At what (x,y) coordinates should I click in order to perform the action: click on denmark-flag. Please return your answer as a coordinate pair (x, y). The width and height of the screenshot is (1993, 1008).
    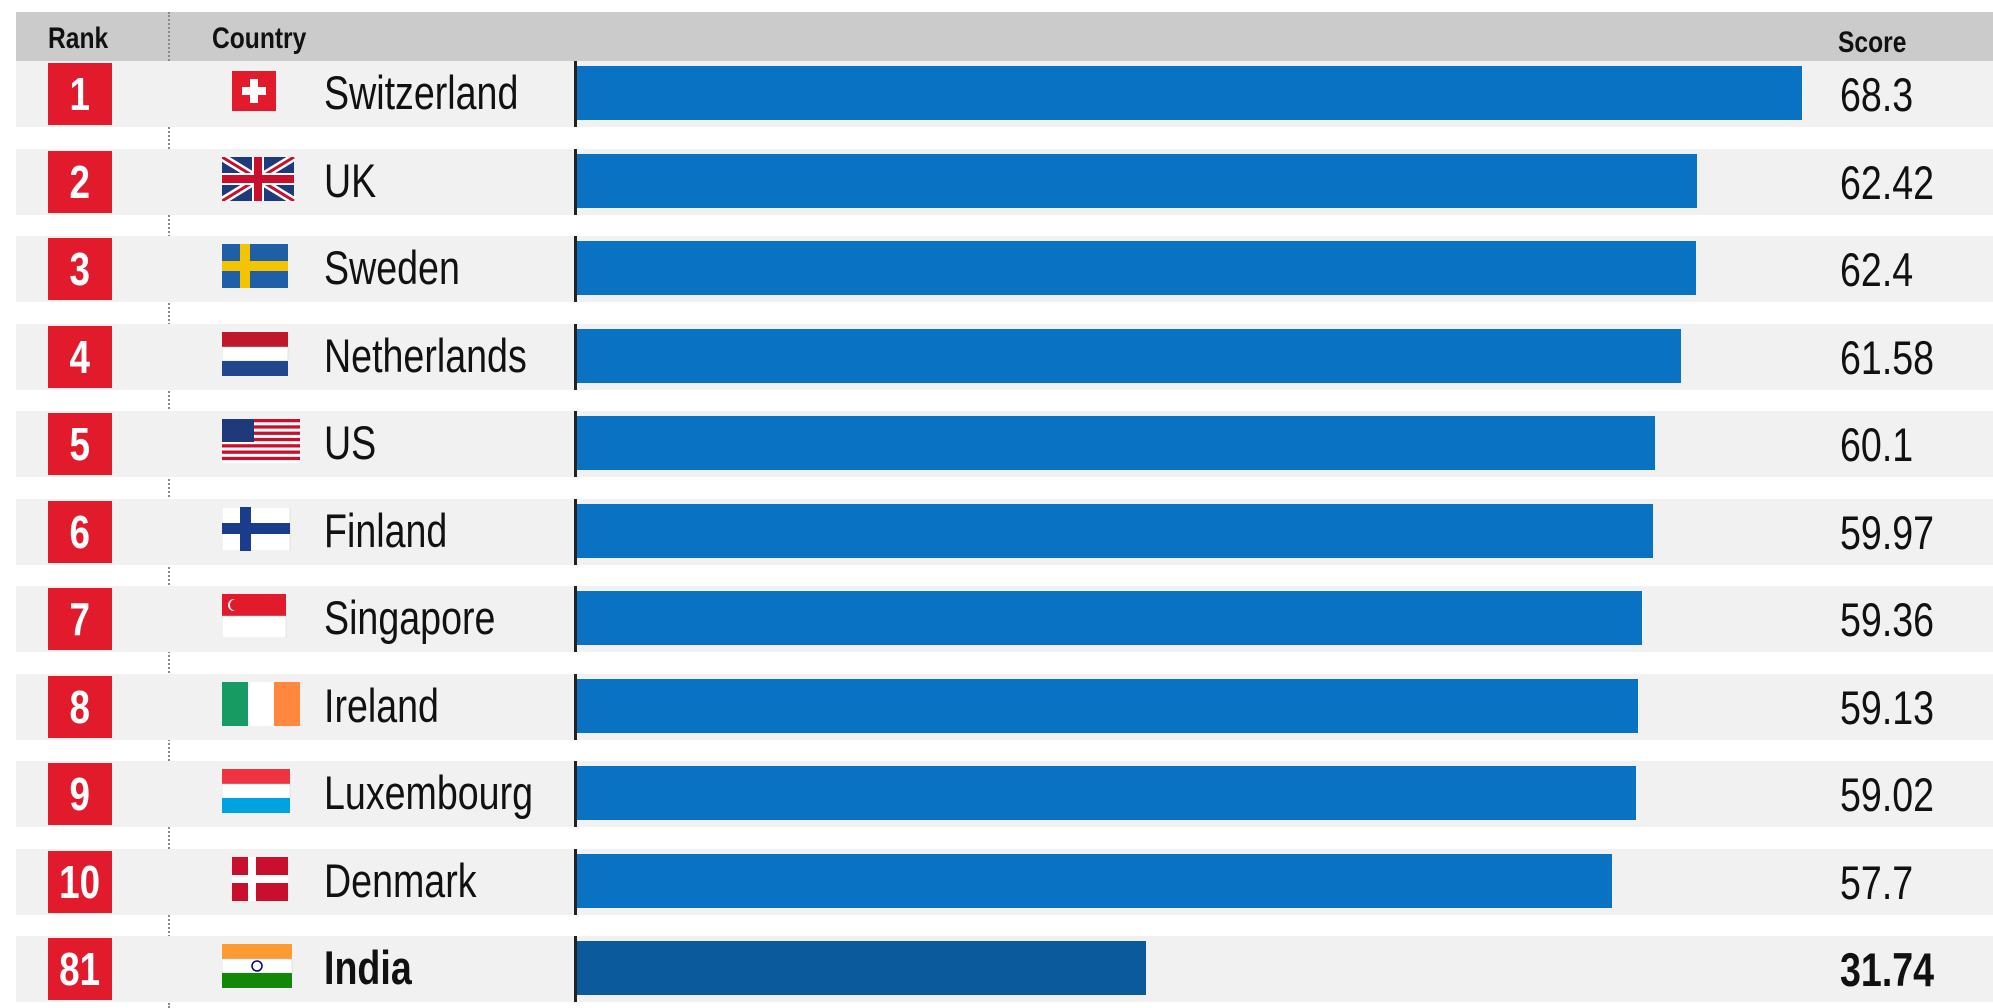
    Looking at the image, I should click on (258, 878).